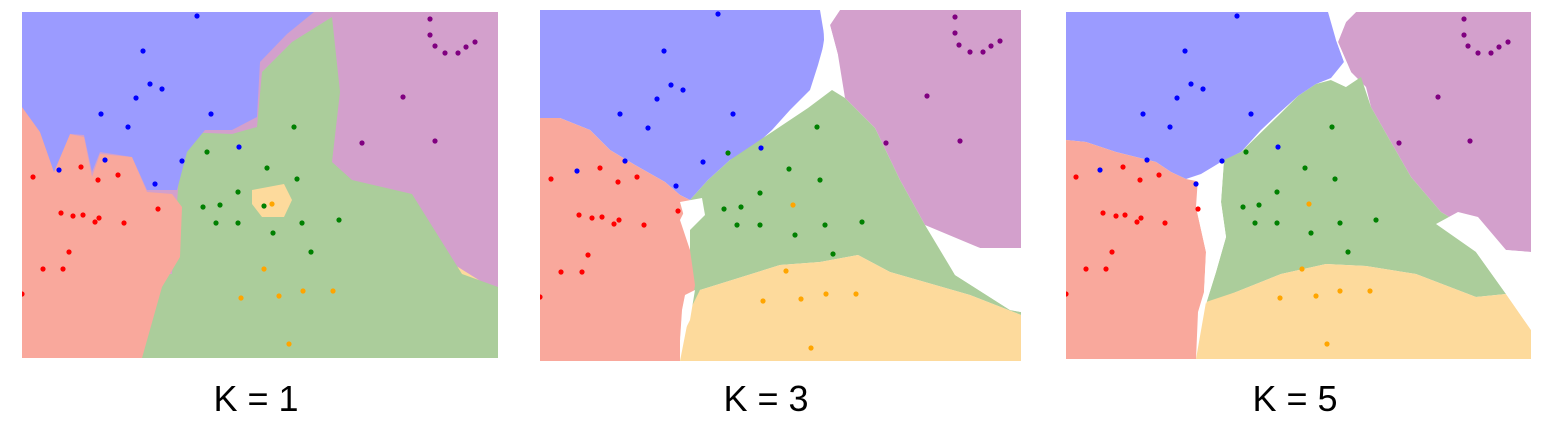 The width and height of the screenshot is (1541, 431). What do you see at coordinates (1363, 311) in the screenshot?
I see `orange-region` at bounding box center [1363, 311].